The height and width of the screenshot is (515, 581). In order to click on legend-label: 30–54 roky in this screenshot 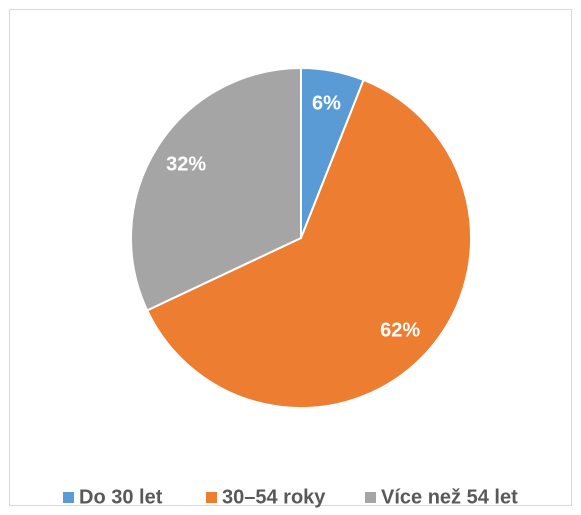, I will do `click(274, 497)`.